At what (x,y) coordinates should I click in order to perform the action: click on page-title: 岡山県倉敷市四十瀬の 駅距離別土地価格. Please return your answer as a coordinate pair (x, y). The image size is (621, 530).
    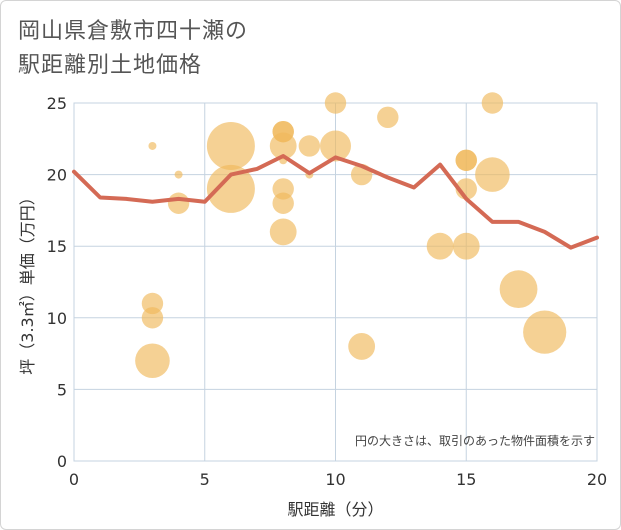
    Looking at the image, I should click on (133, 49).